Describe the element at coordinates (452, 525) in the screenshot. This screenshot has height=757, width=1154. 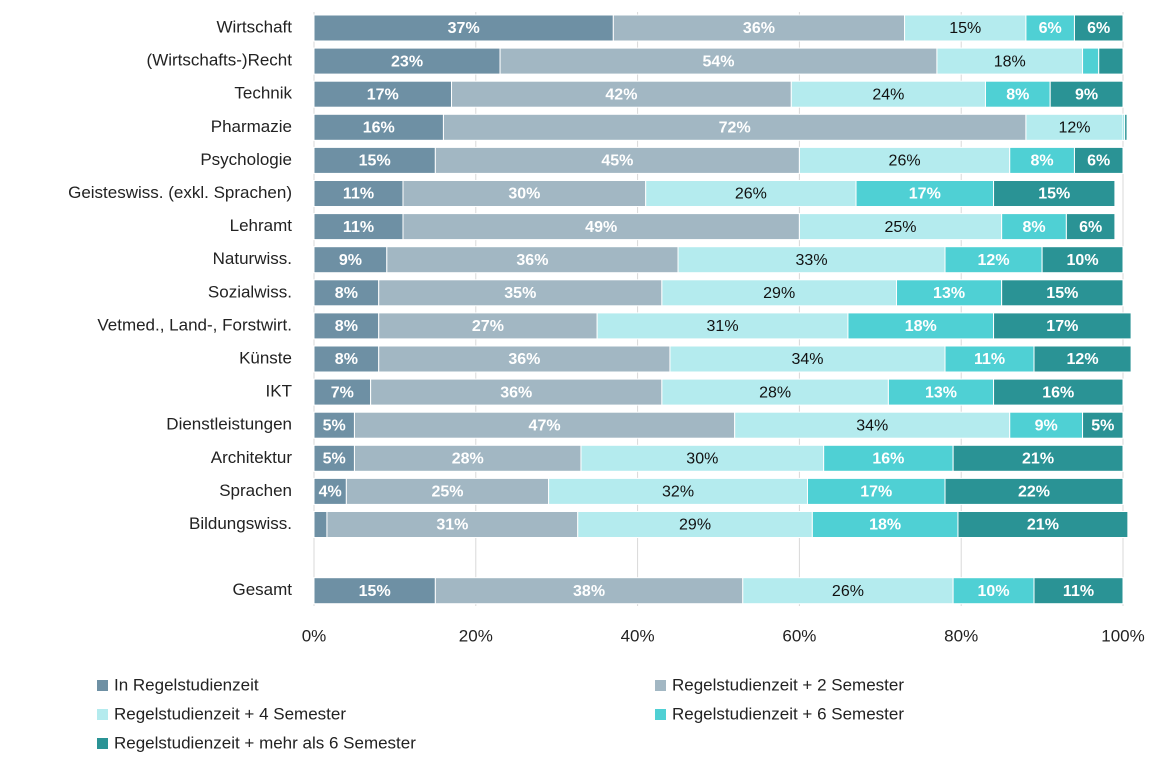
I see `data-label: 31%` at that location.